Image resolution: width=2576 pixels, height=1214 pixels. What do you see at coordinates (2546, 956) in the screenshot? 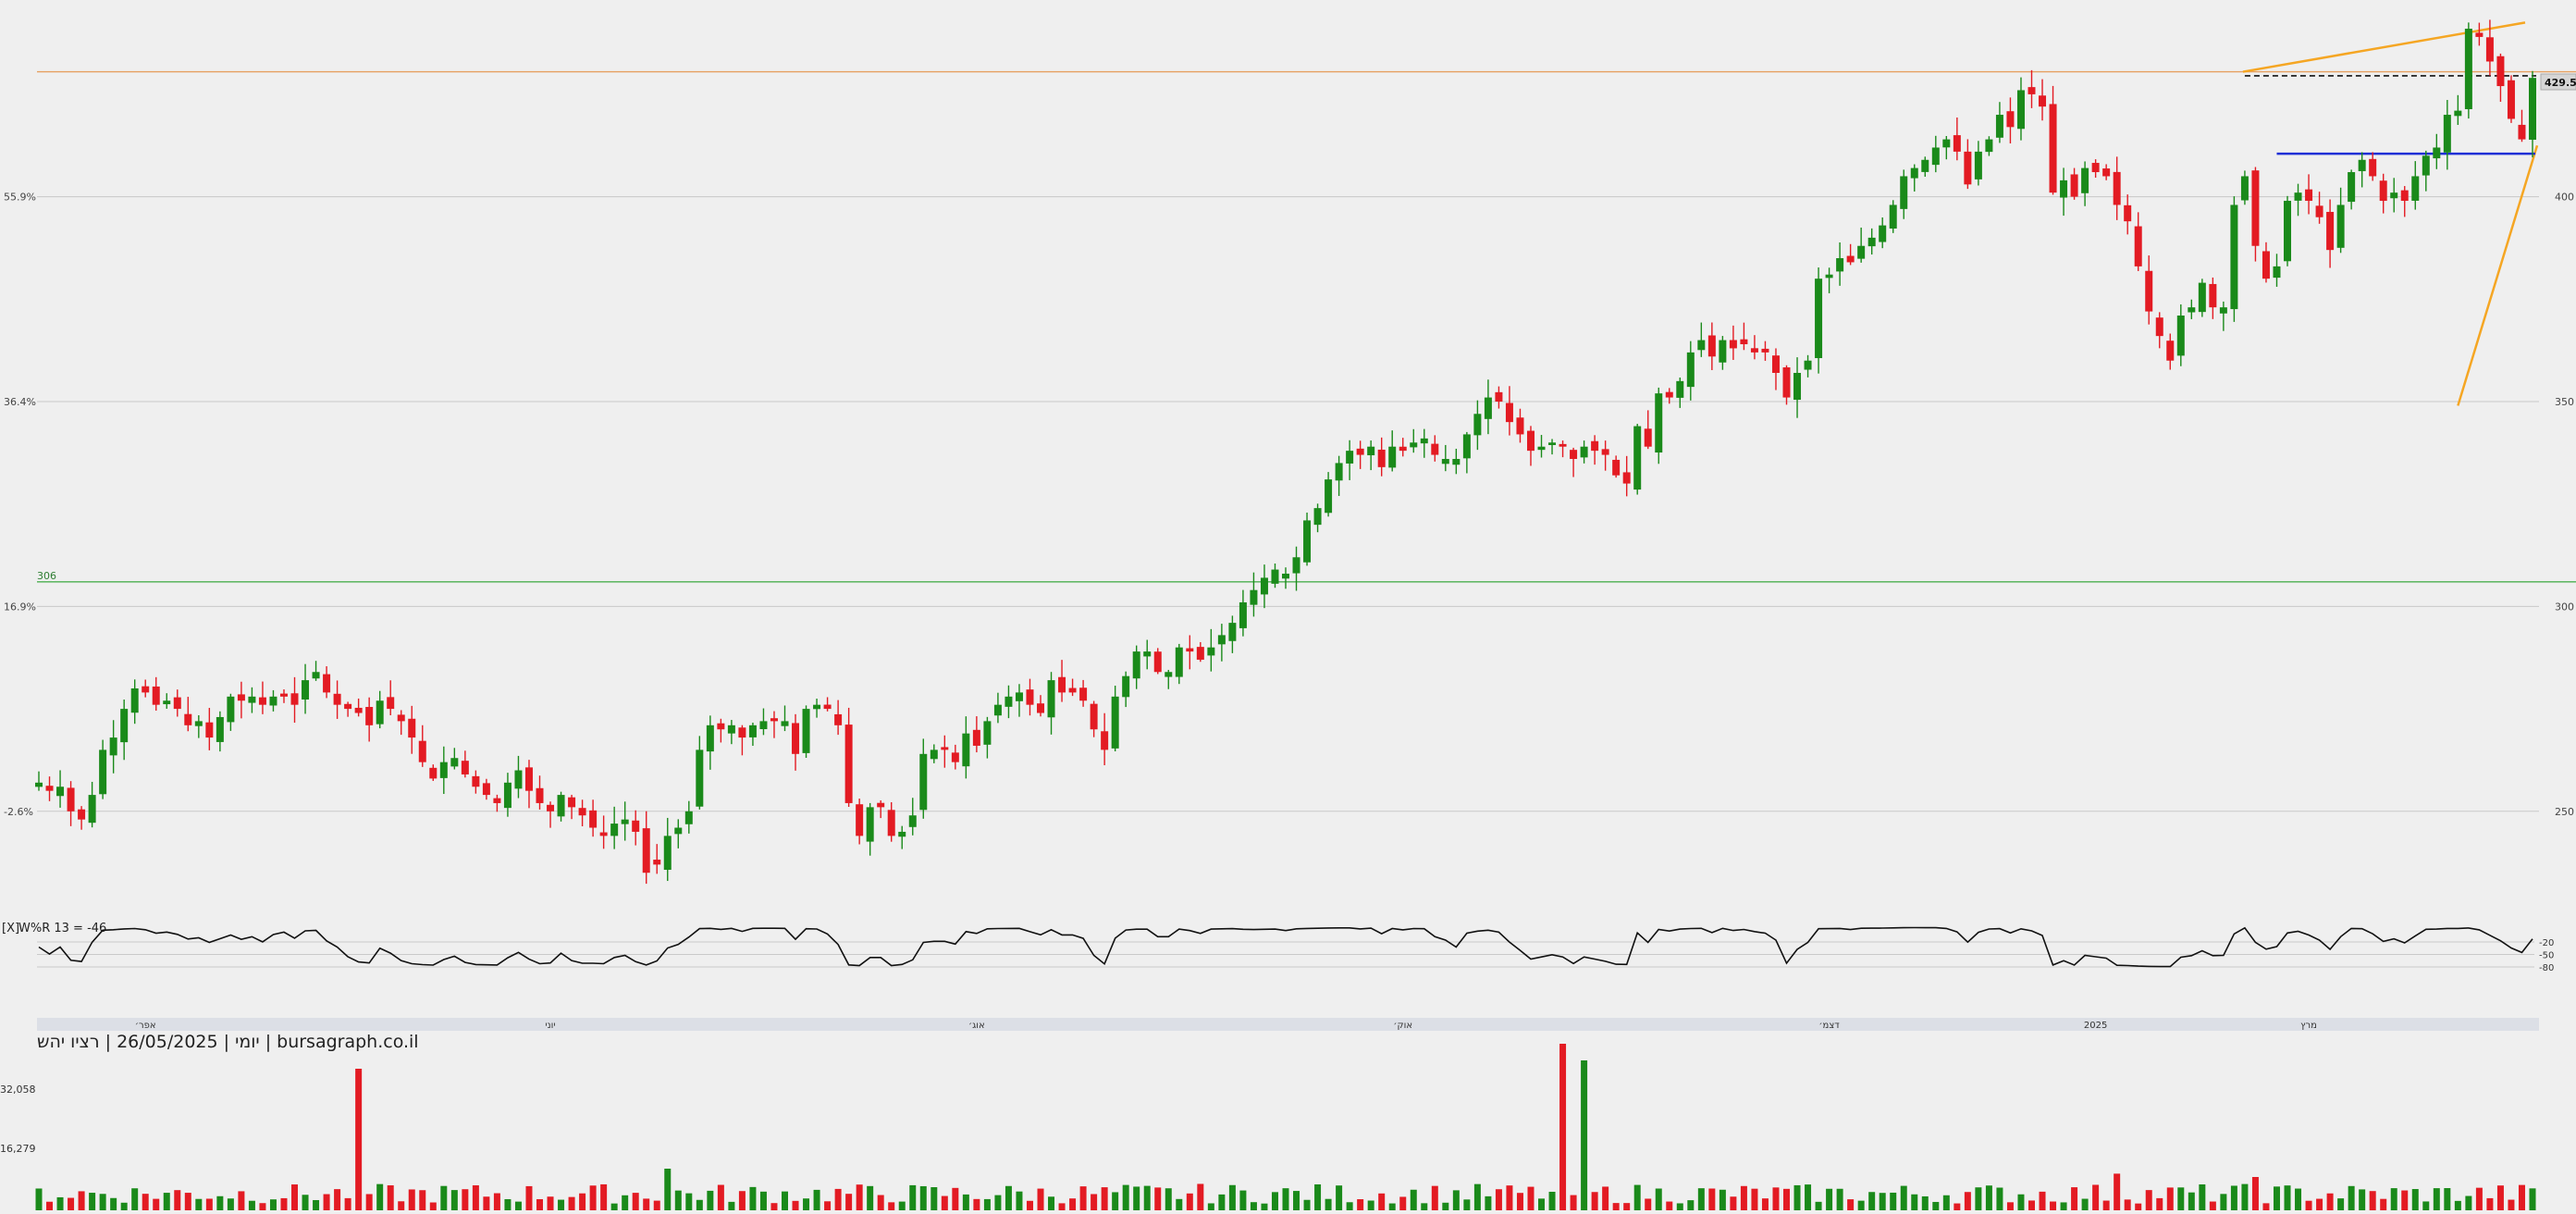
I see `oscillator-tick-label: -50` at bounding box center [2546, 956].